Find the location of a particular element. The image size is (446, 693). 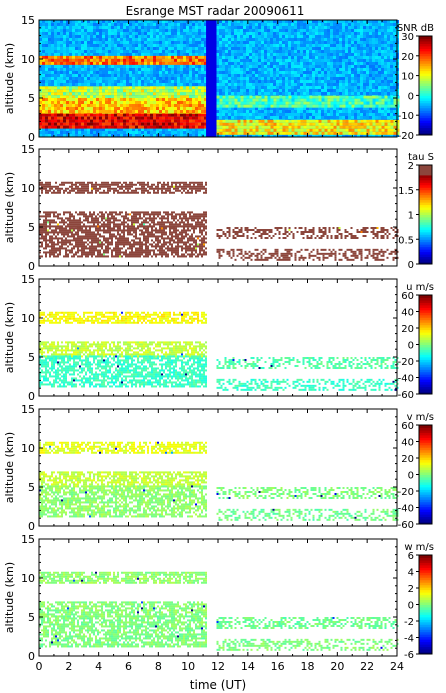

colorbar-tick-tau-1: 1 is located at coordinates (411, 216).